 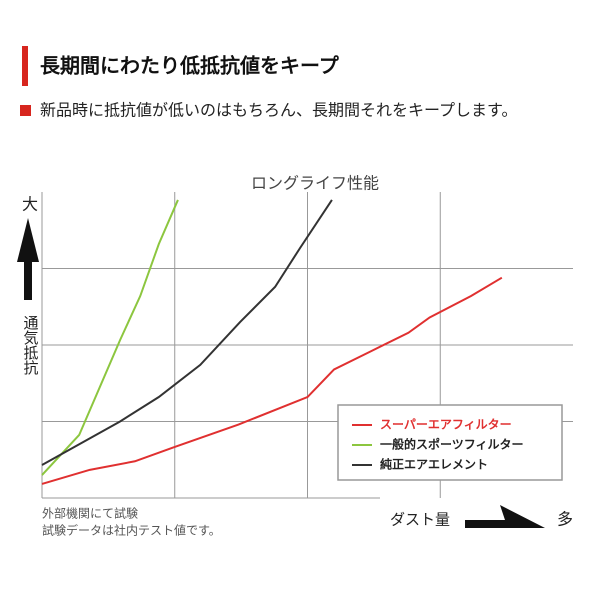 I want to click on legend-label: 純正エアエレメント, so click(x=434, y=464).